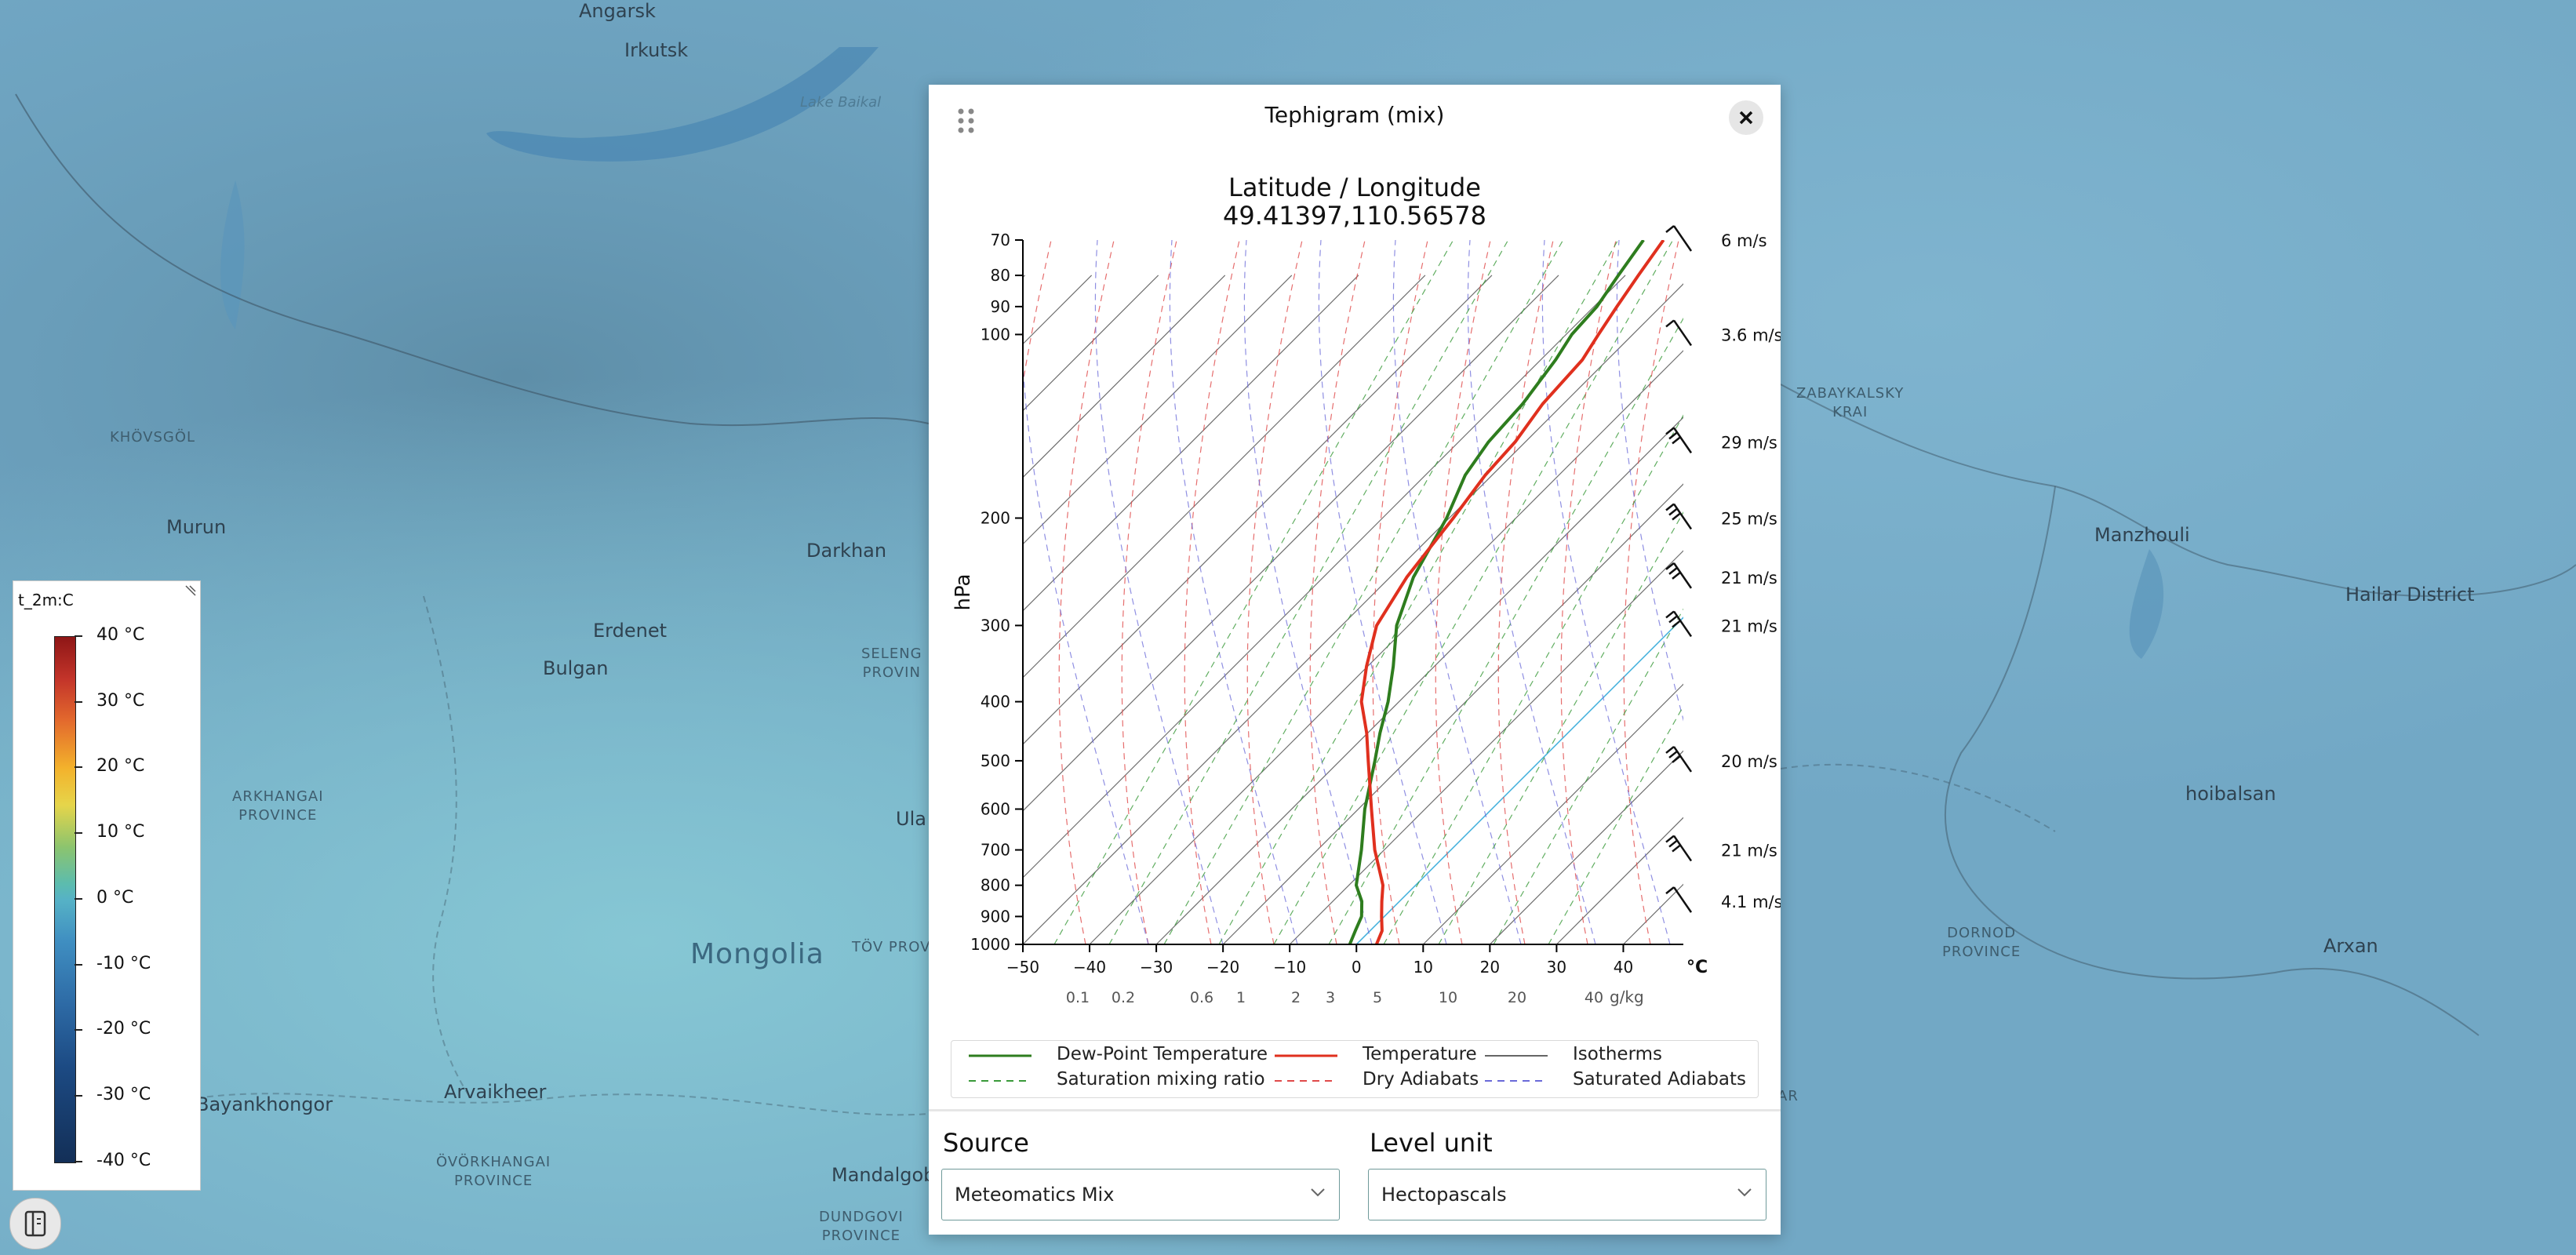  I want to click on mixing-ratio-tick: 20, so click(1517, 997).